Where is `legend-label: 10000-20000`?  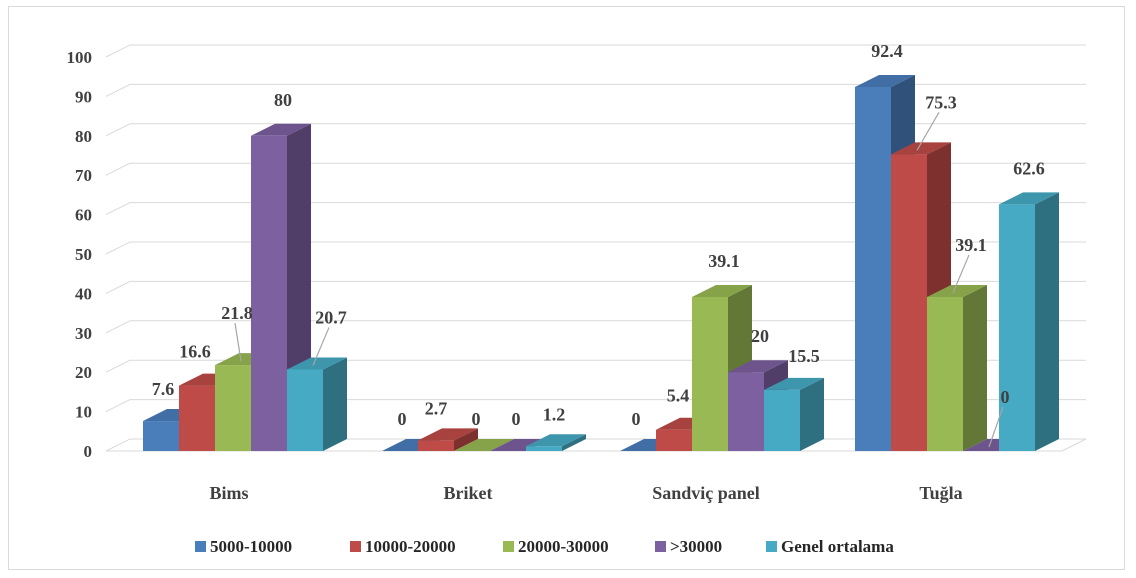 legend-label: 10000-20000 is located at coordinates (410, 546).